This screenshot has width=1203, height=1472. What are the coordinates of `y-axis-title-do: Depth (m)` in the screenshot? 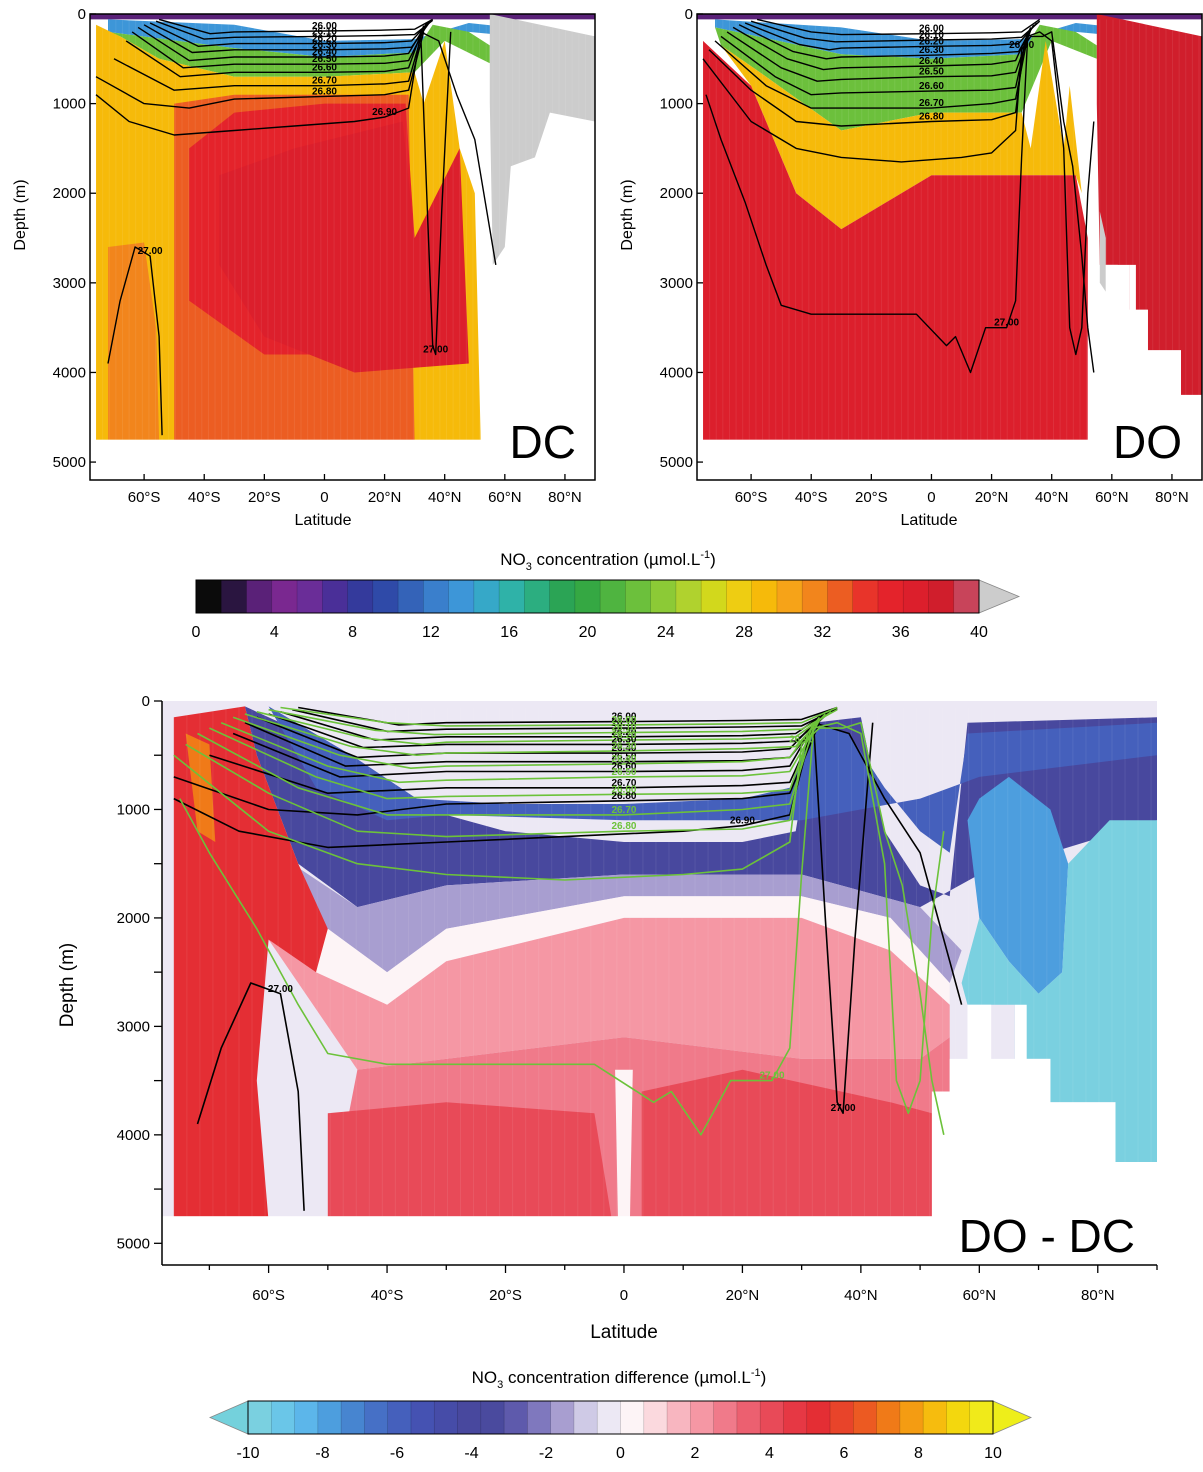 It's located at (627, 214).